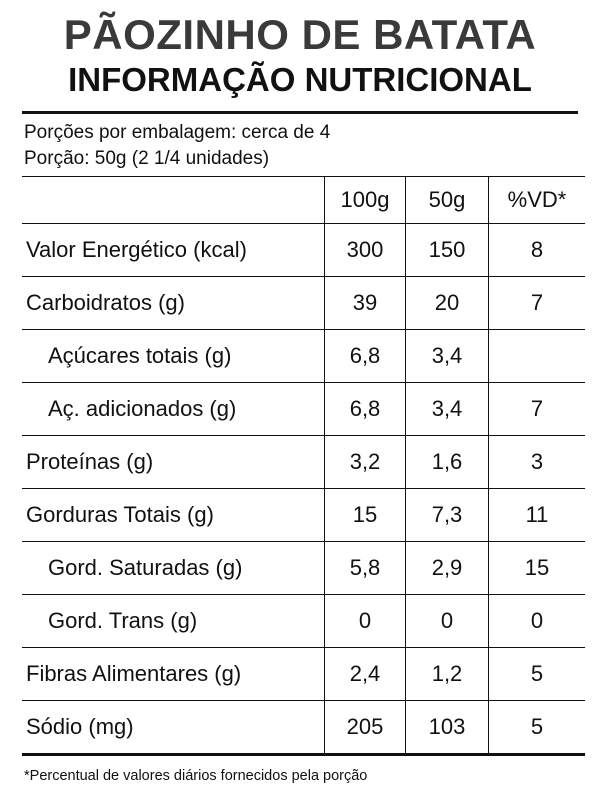 This screenshot has height=812, width=600. Describe the element at coordinates (447, 728) in the screenshot. I see `value-50g: 103` at that location.